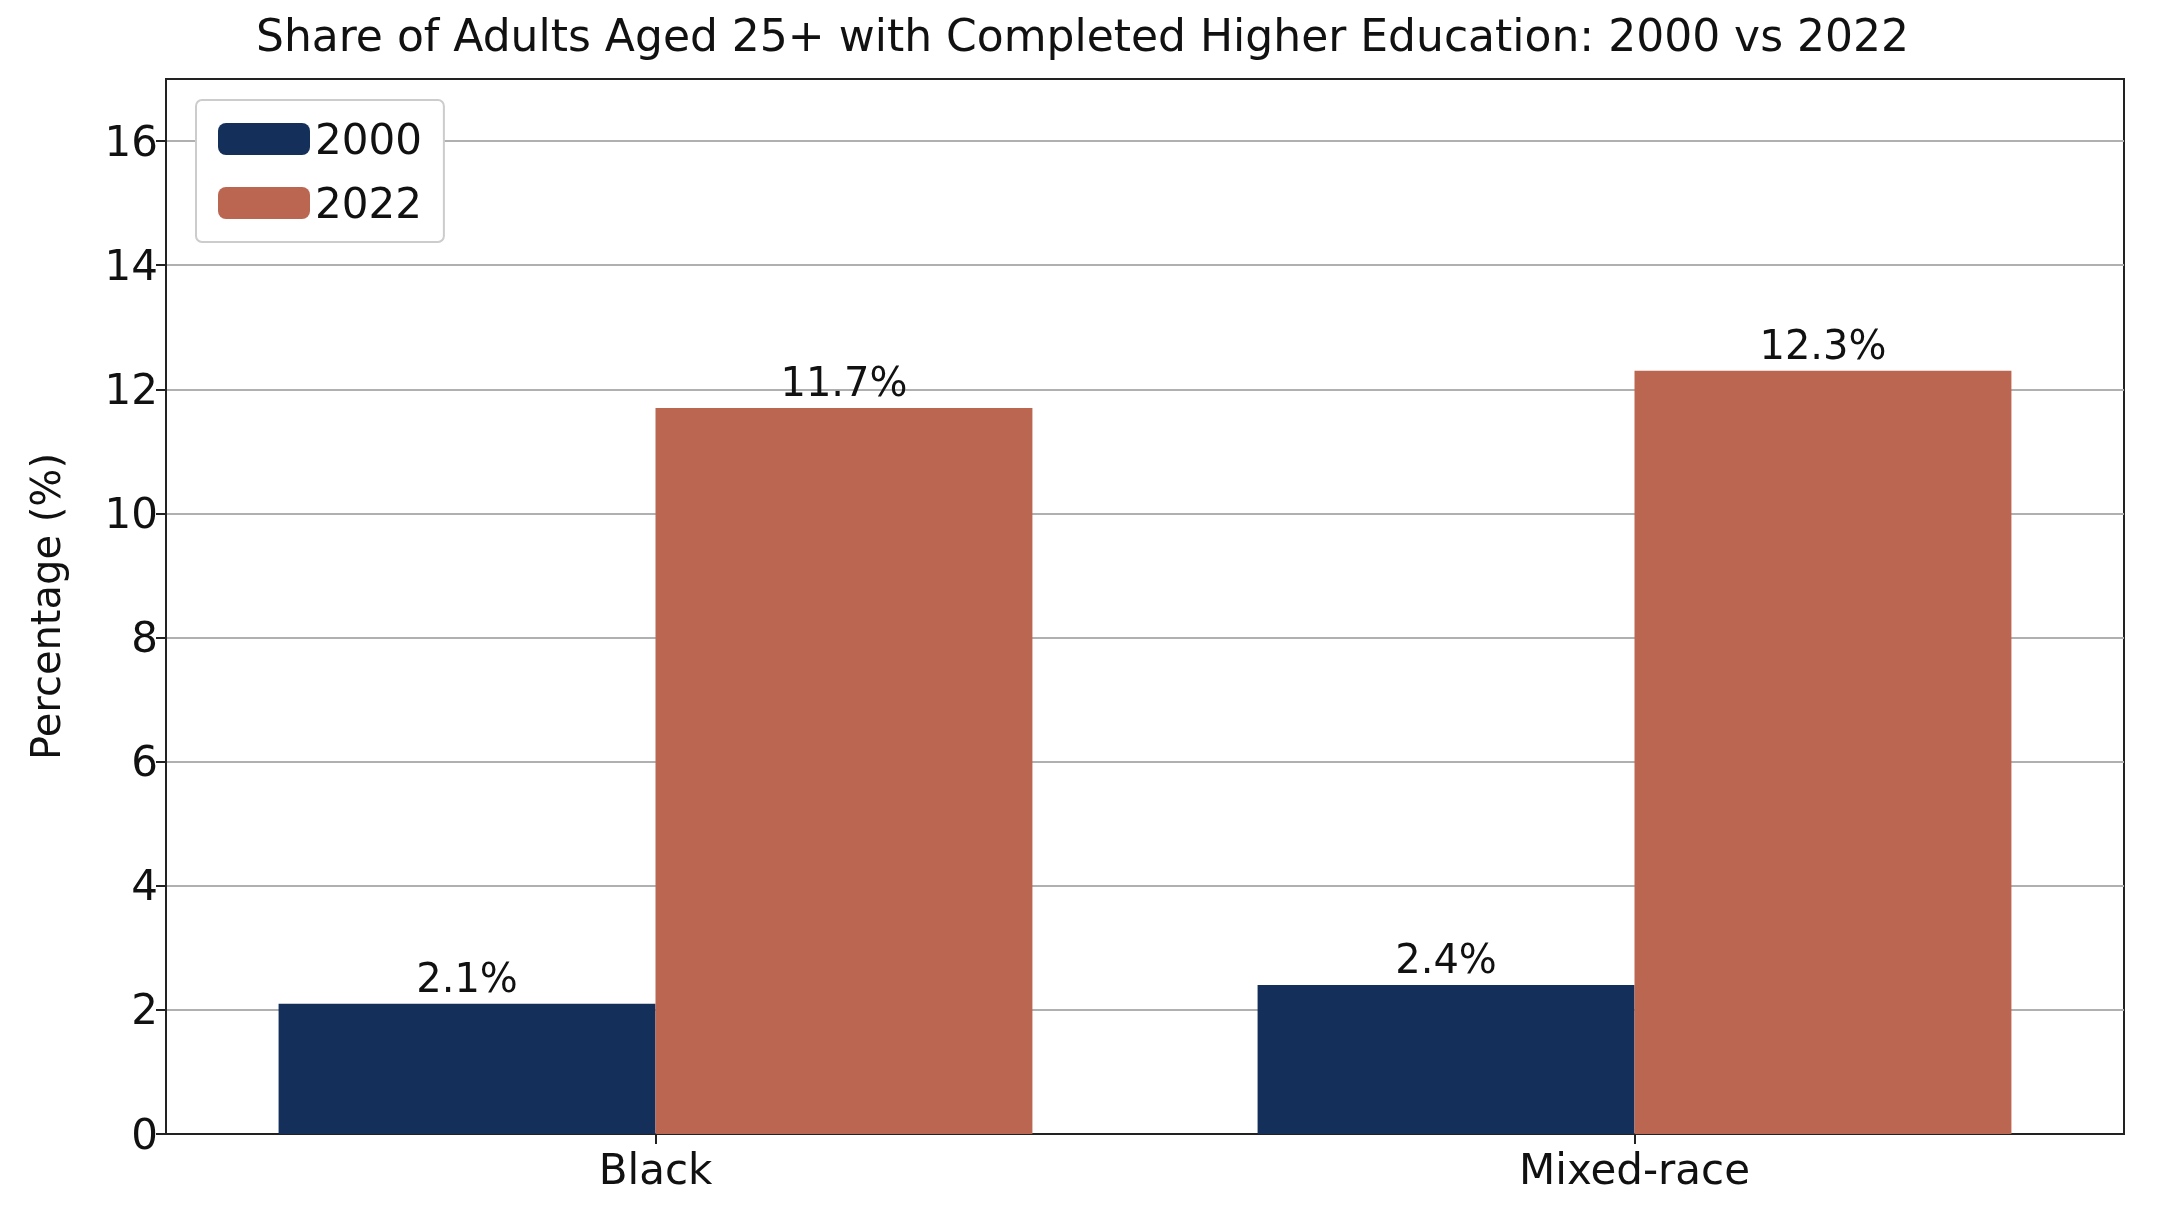 The height and width of the screenshot is (1211, 2165). What do you see at coordinates (131, 265) in the screenshot?
I see `y-tick-label: 14` at bounding box center [131, 265].